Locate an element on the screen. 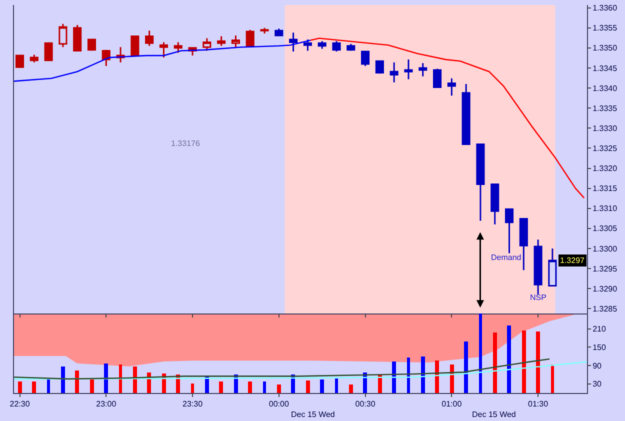 This screenshot has width=625, height=421. y-tick-label: 1.3310 is located at coordinates (605, 209).